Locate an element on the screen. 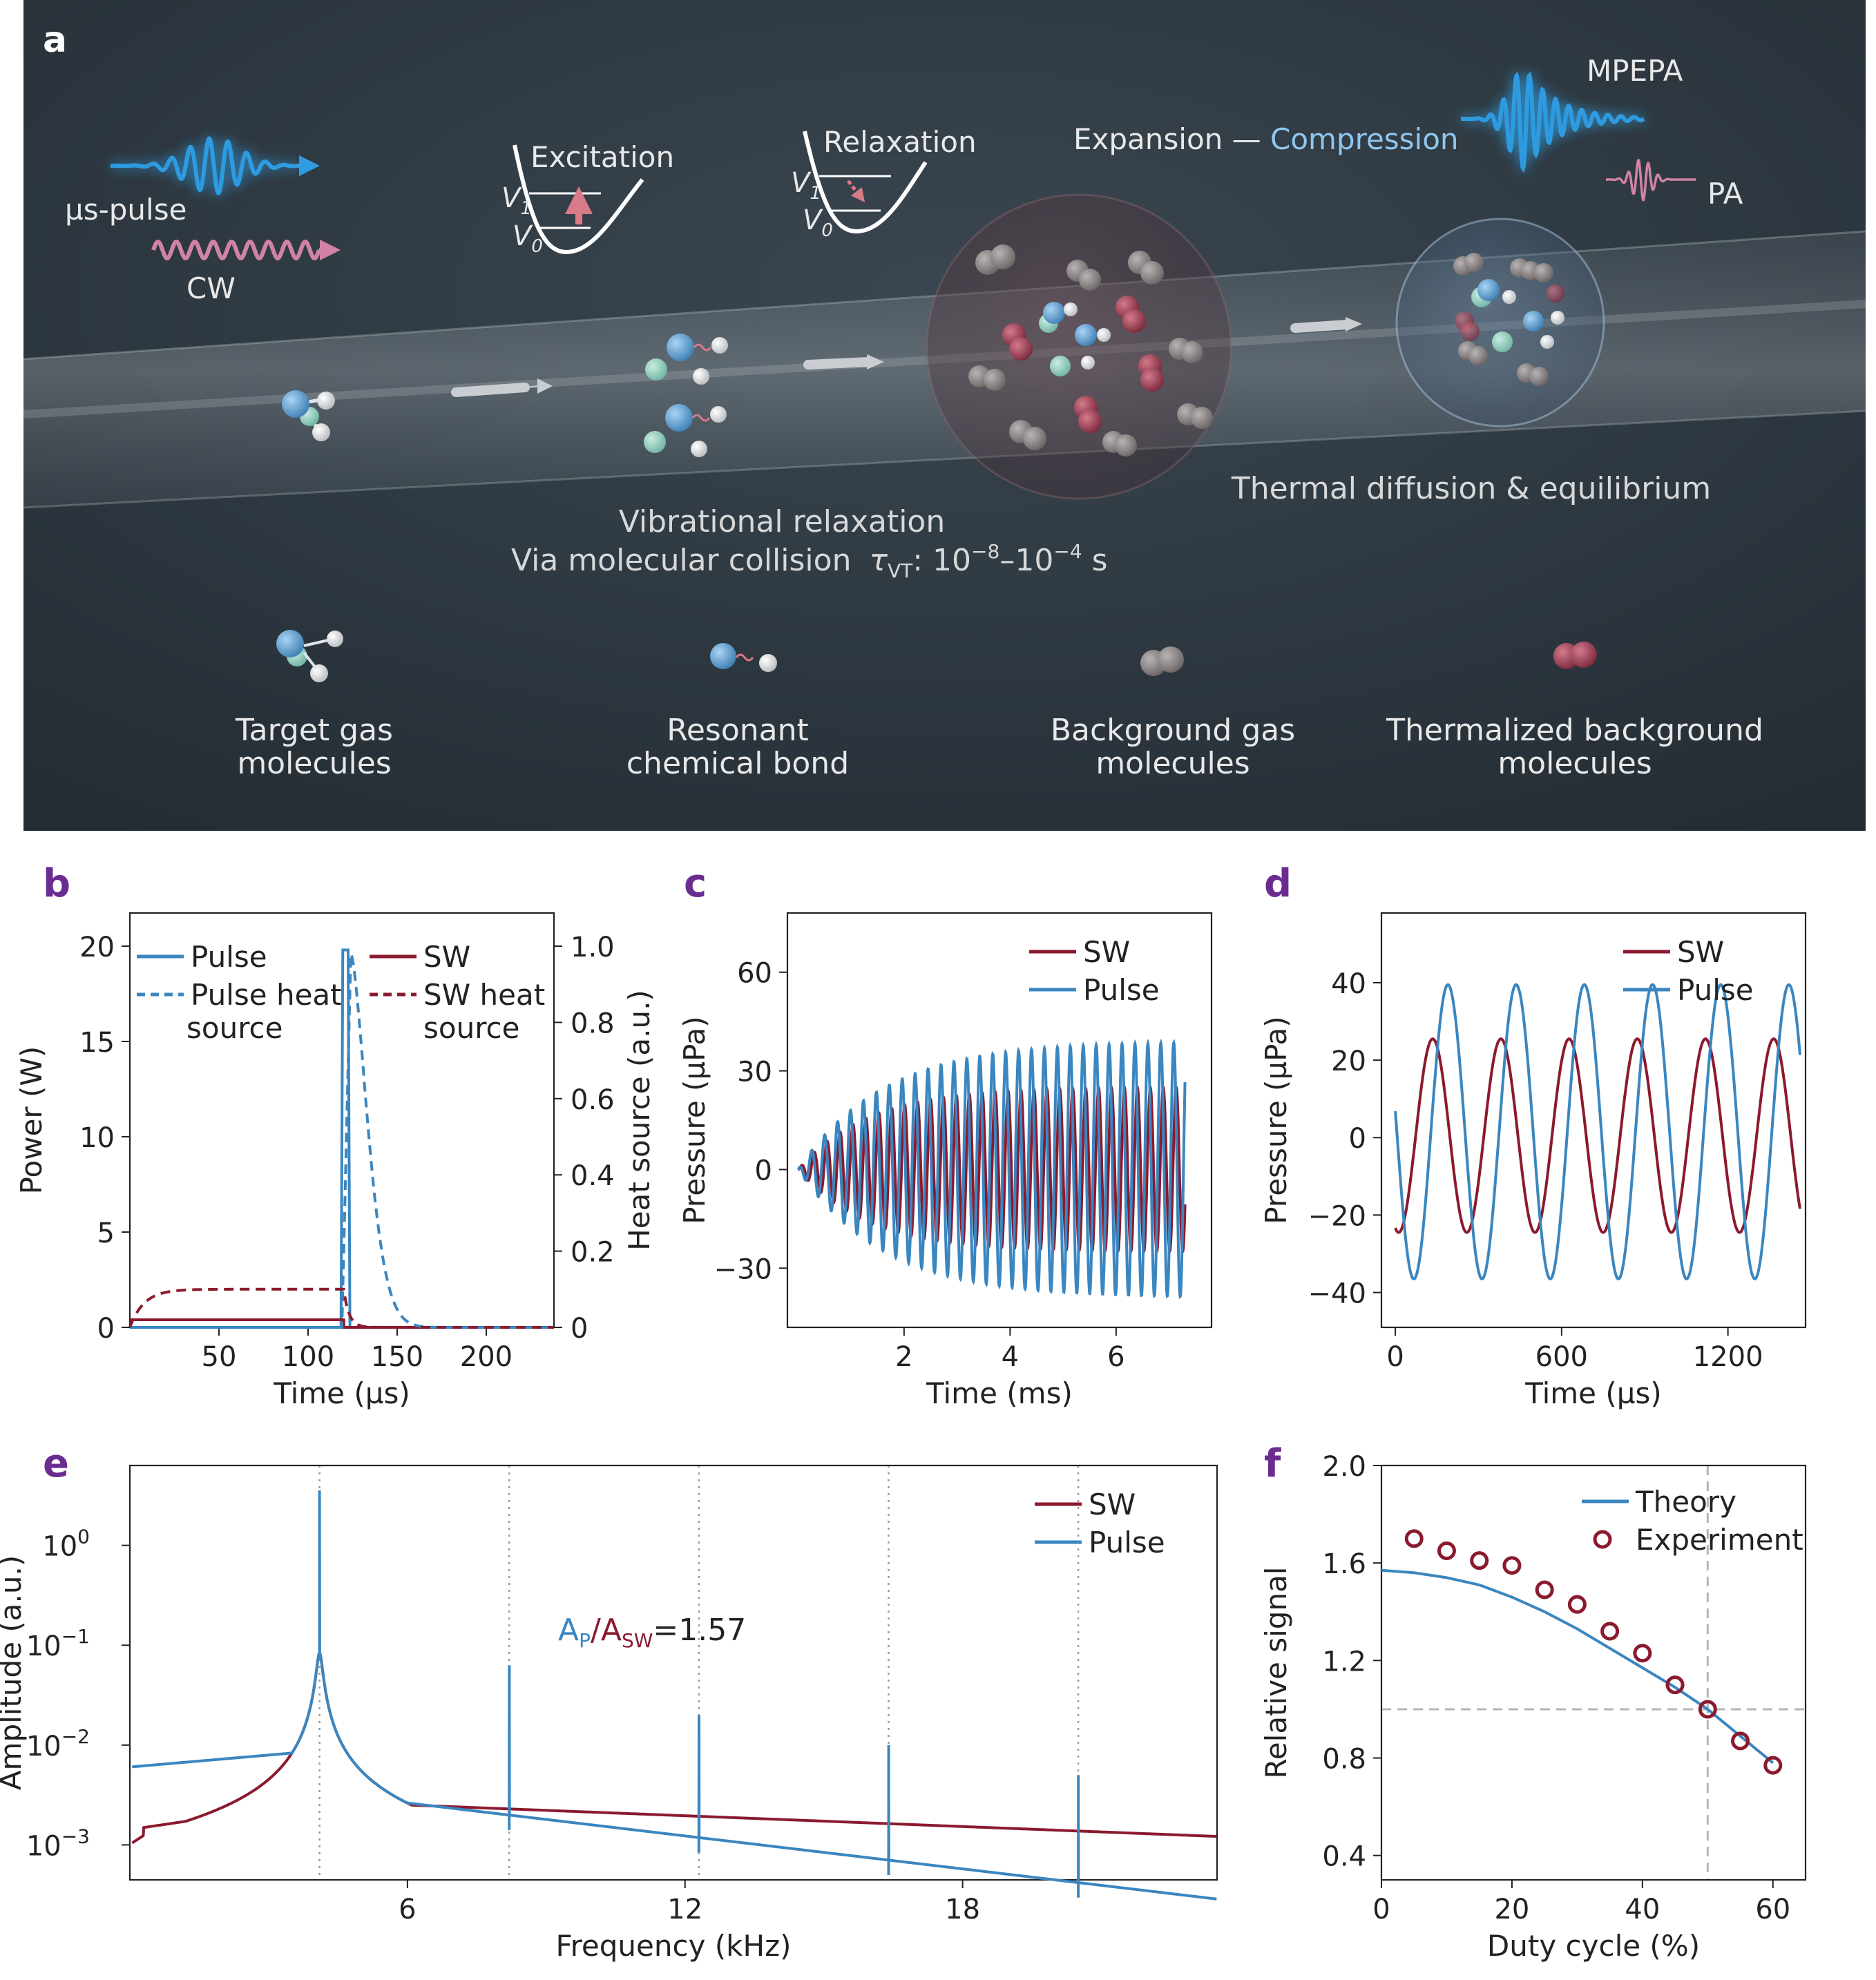 Image resolution: width=1876 pixels, height=1980 pixels. legend-background-gas-icon is located at coordinates (1162, 661).